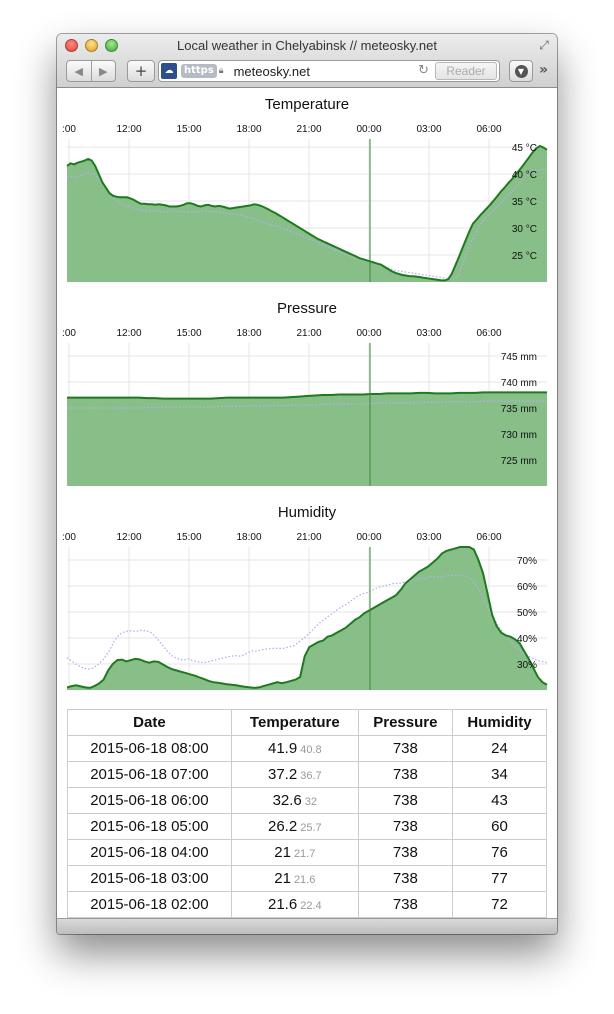 This screenshot has width=614, height=1014. What do you see at coordinates (199, 71) in the screenshot?
I see `https-badge: https` at bounding box center [199, 71].